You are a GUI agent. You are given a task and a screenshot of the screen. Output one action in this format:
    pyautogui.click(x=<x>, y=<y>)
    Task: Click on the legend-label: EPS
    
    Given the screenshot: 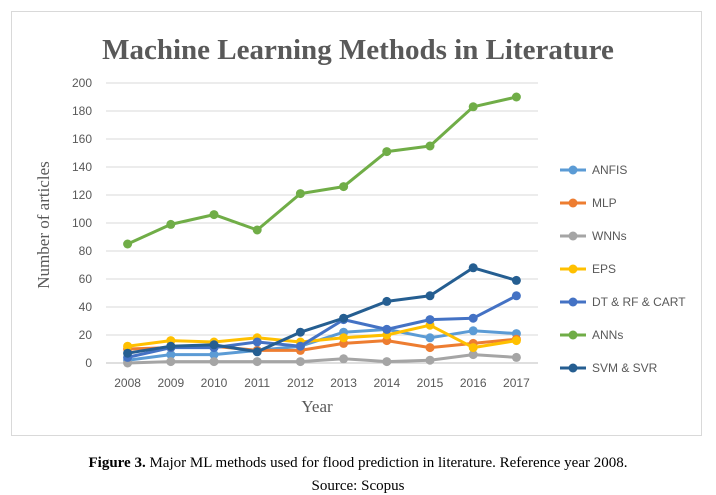 What is the action you would take?
    pyautogui.click(x=604, y=269)
    